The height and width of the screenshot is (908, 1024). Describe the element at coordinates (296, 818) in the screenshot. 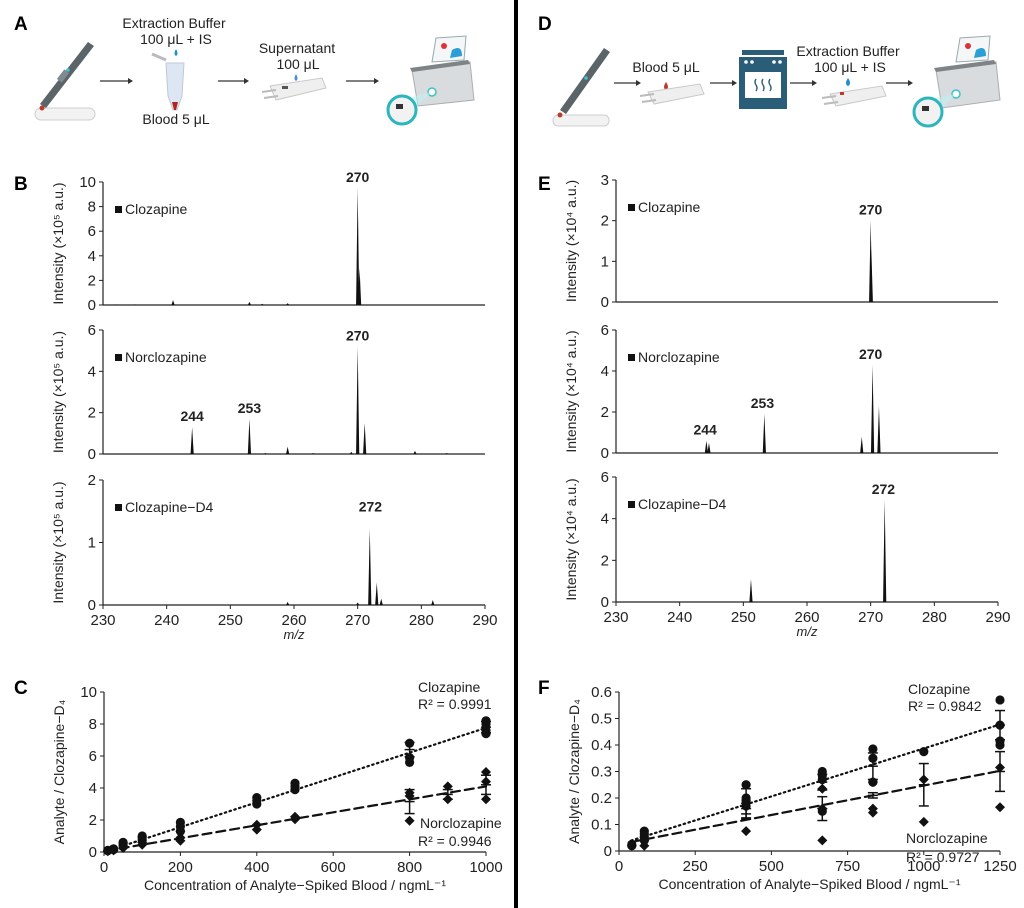

I see `trendline-norclozapine` at that location.